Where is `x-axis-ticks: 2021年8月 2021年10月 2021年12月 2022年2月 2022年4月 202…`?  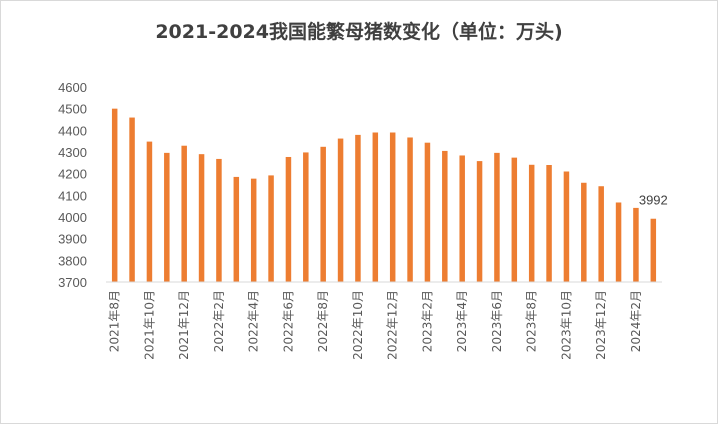
x-axis-ticks: 2021年8月 2021年10月 2021年12月 2022年2月 2022年4月 202… is located at coordinates (375, 325).